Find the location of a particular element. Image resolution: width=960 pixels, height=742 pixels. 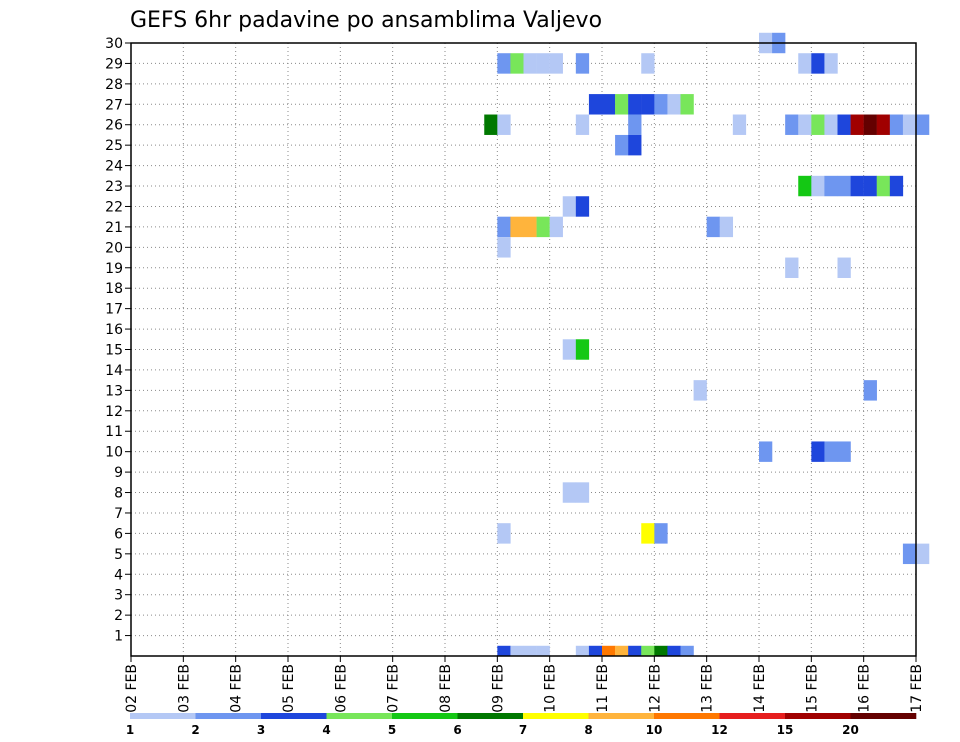

y-tick-label: 27 is located at coordinates (114, 105).